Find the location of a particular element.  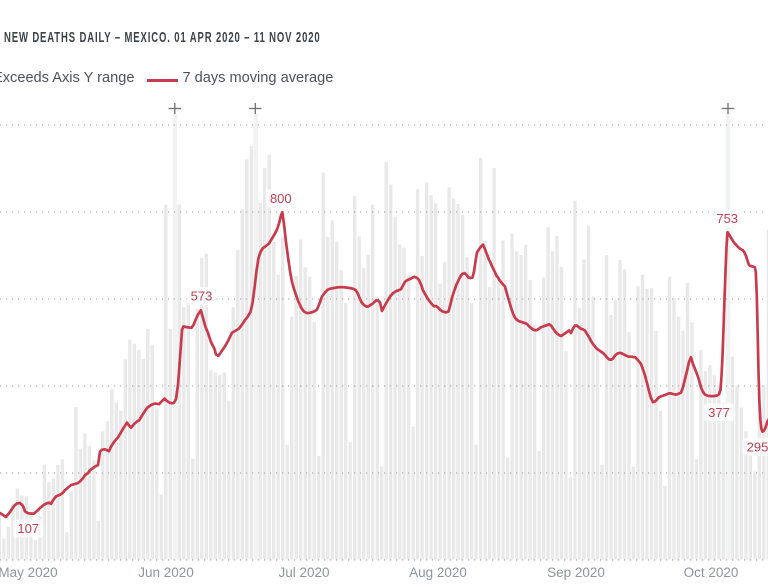

svg-text: Sep 2020 is located at coordinates (576, 572).